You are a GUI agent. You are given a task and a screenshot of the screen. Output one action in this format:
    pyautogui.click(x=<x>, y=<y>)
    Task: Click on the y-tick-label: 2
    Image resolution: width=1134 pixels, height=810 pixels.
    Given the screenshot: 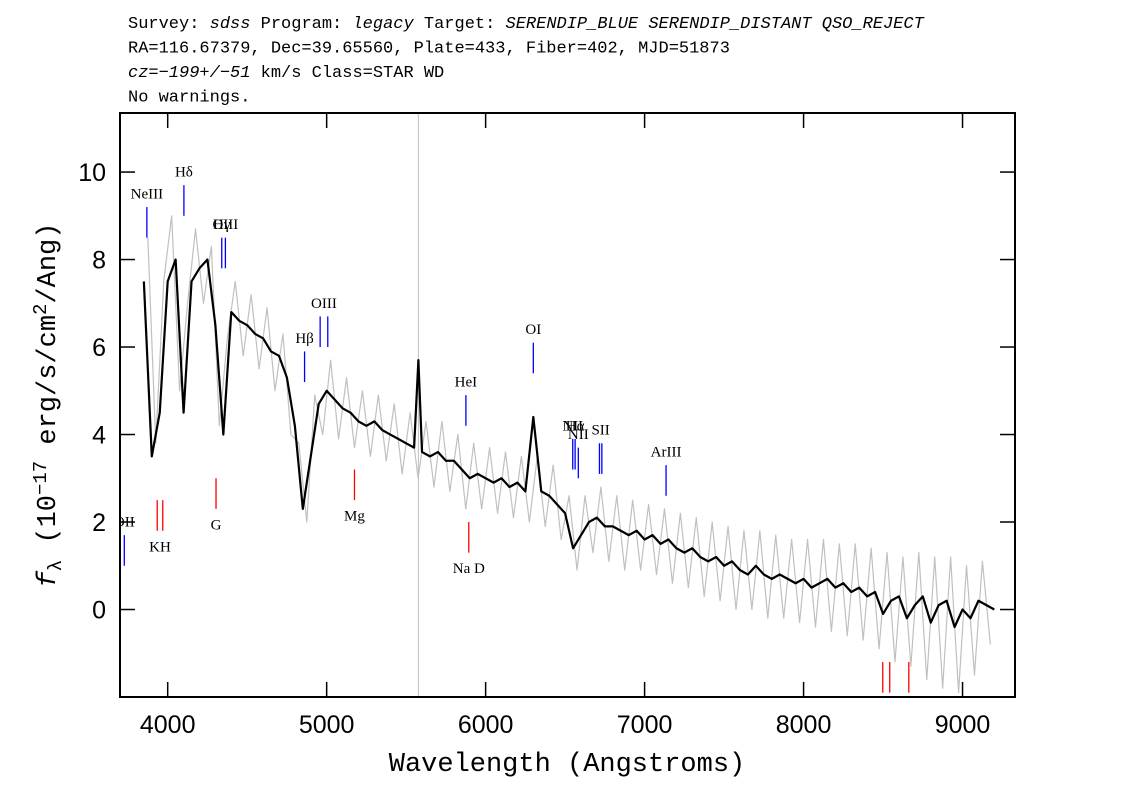 What is the action you would take?
    pyautogui.click(x=99, y=523)
    